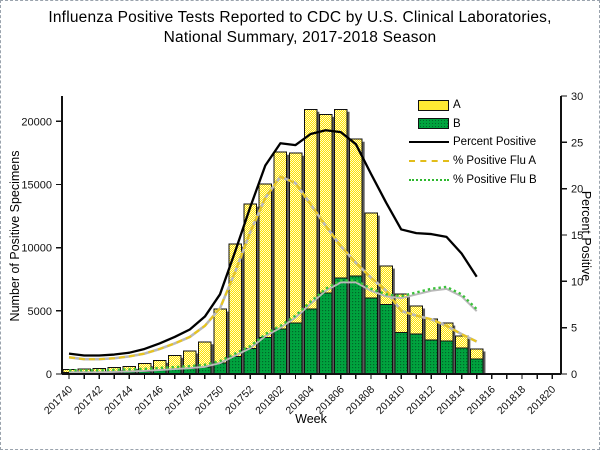 The width and height of the screenshot is (600, 451). Describe the element at coordinates (40, 312) in the screenshot. I see `svg-text: 5000` at that location.